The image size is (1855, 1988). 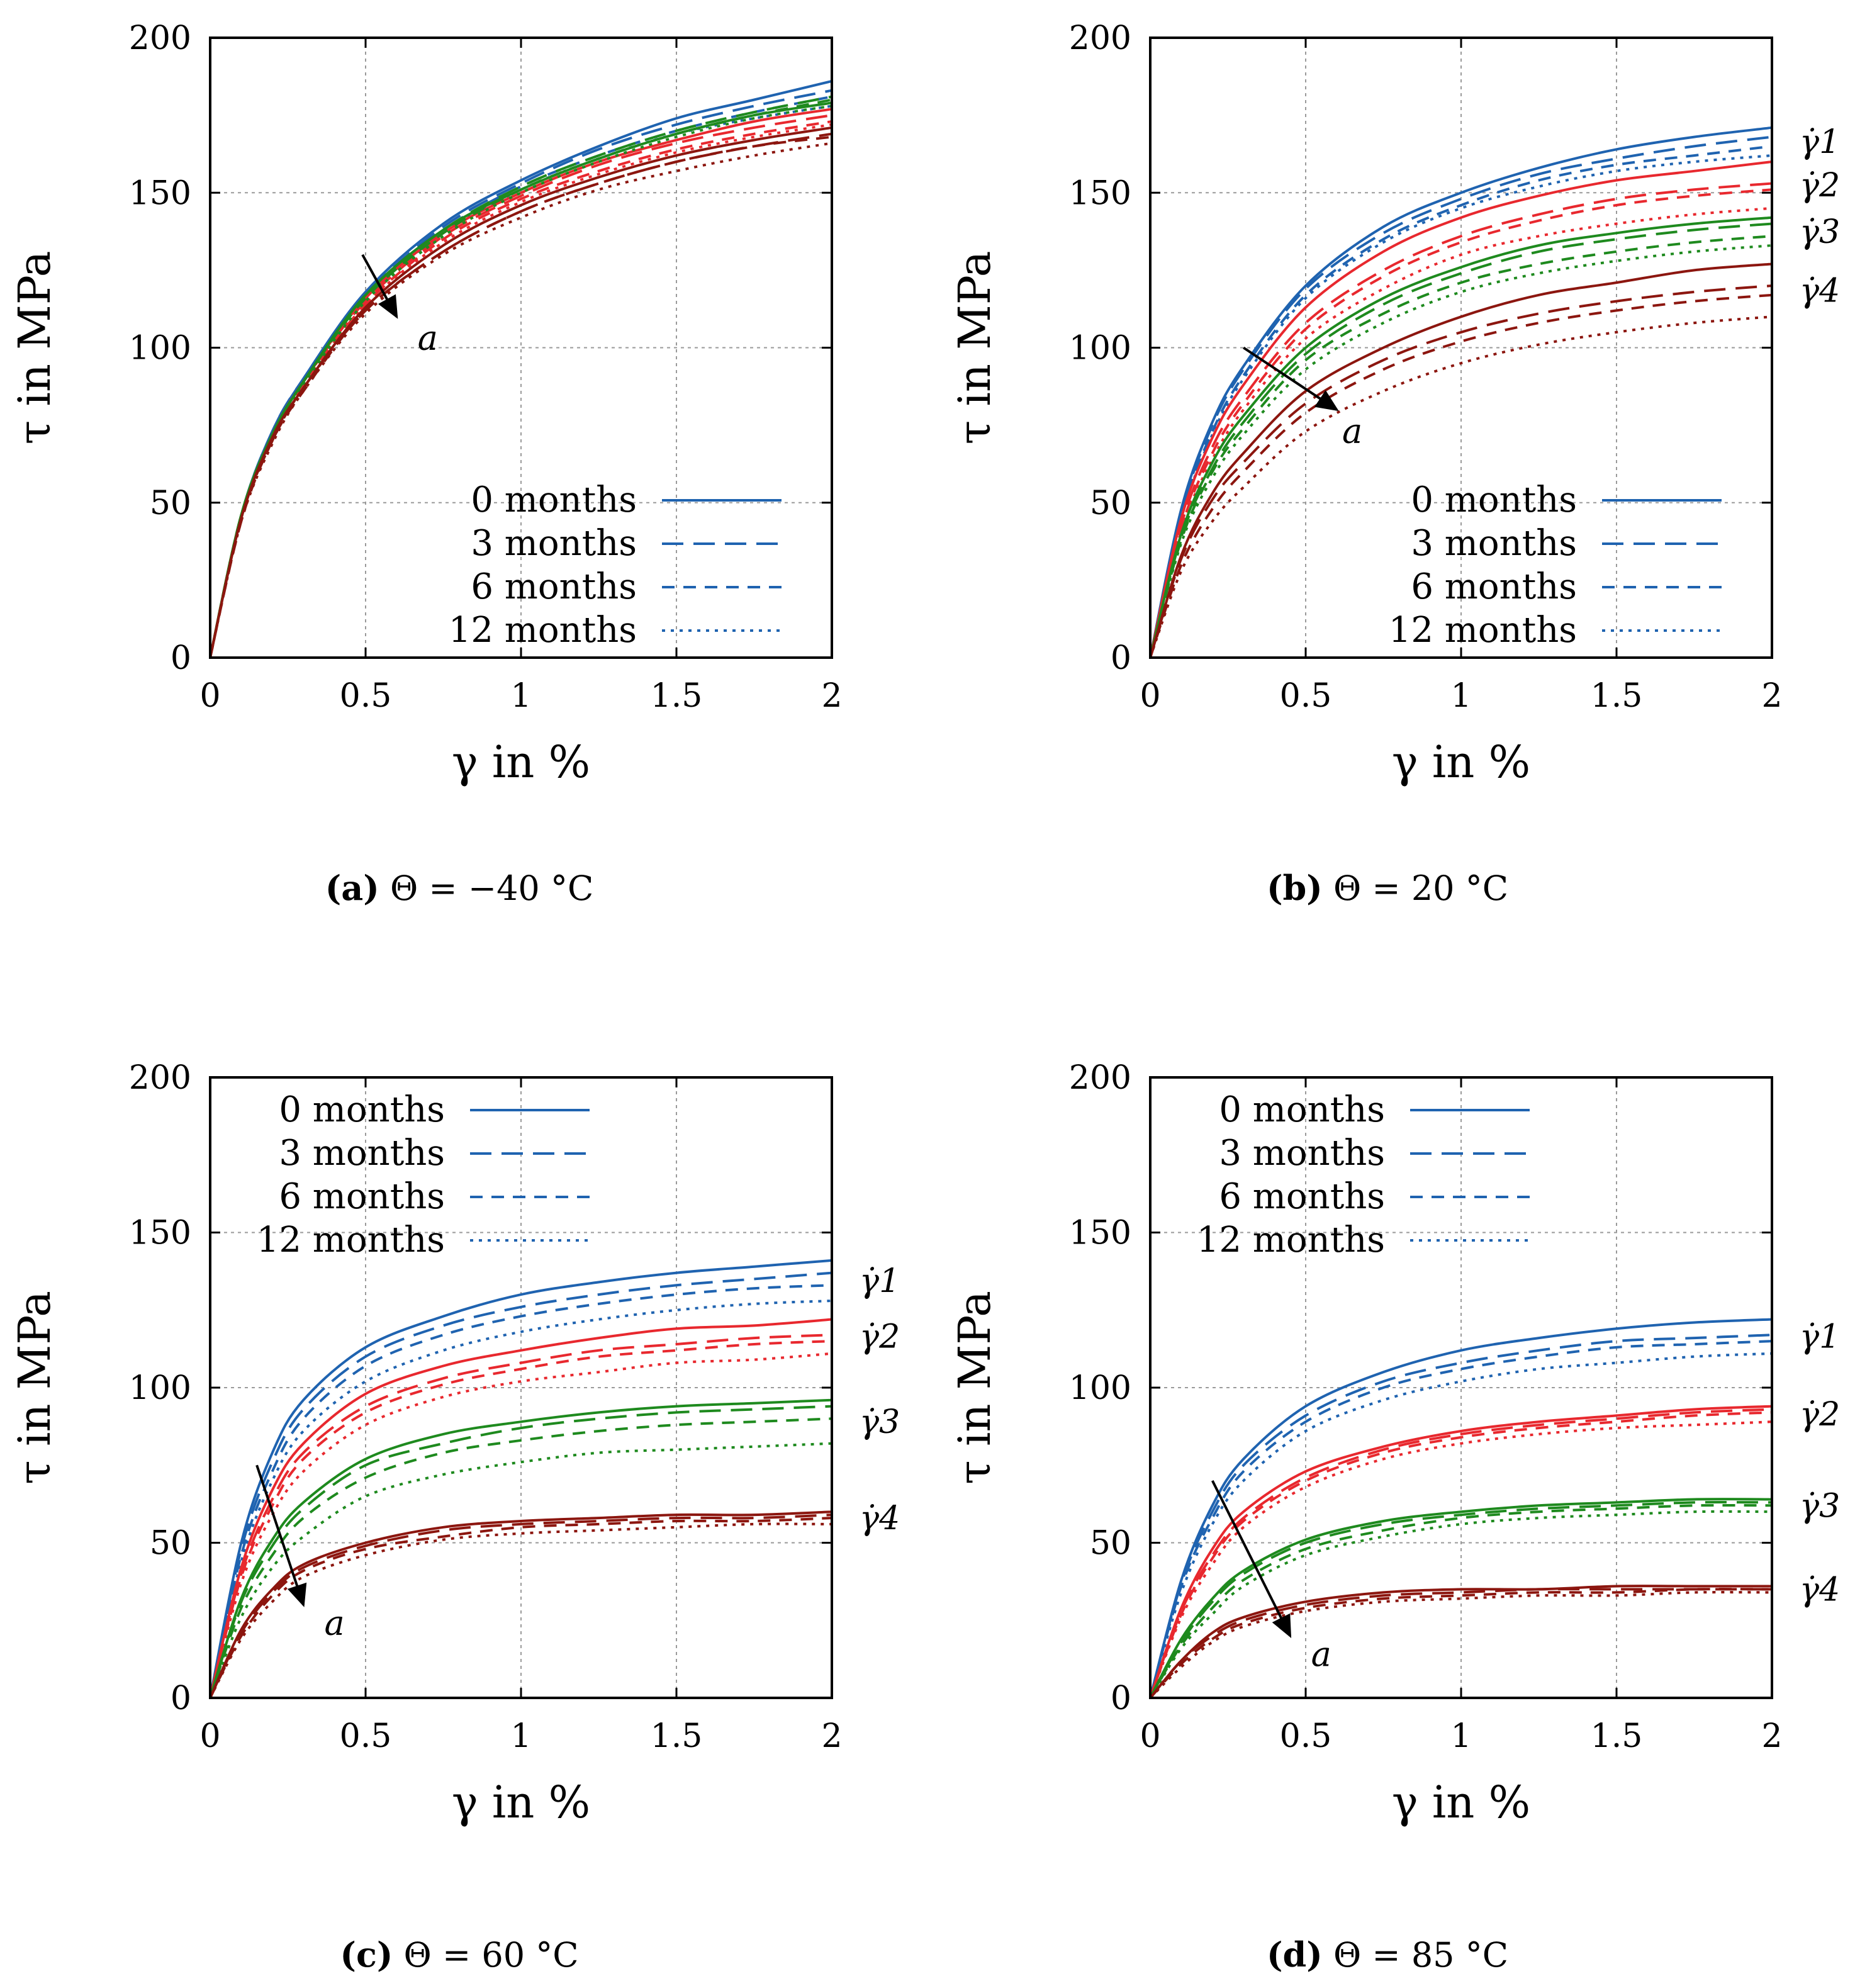 What do you see at coordinates (209, 696) in the screenshot?
I see `x-tick-label: 0` at bounding box center [209, 696].